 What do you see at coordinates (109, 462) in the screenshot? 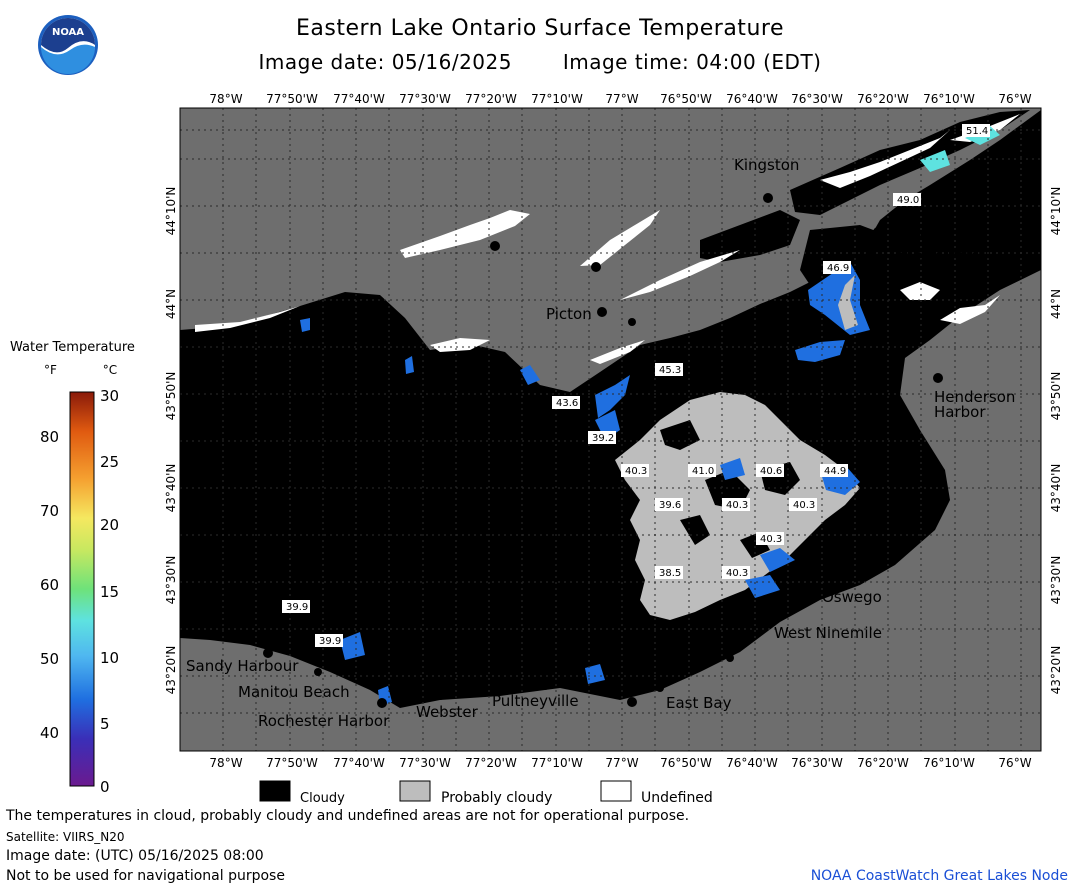
I see `legend-c-tick: 25` at bounding box center [109, 462].